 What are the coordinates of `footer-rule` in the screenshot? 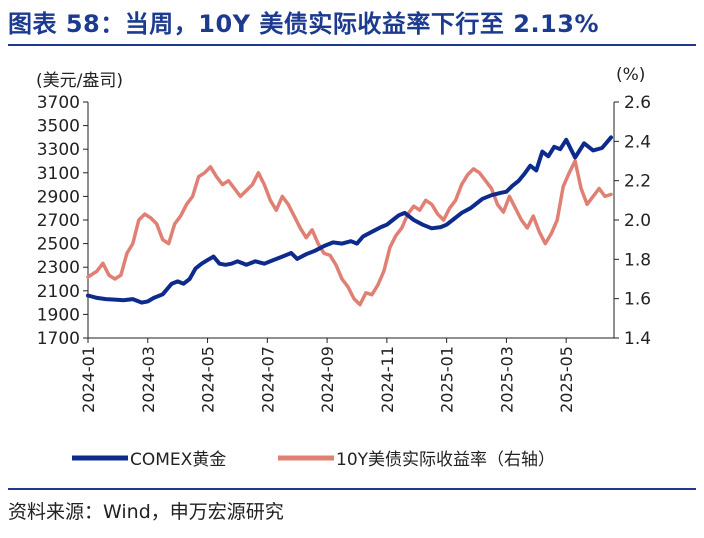 It's located at (352, 489).